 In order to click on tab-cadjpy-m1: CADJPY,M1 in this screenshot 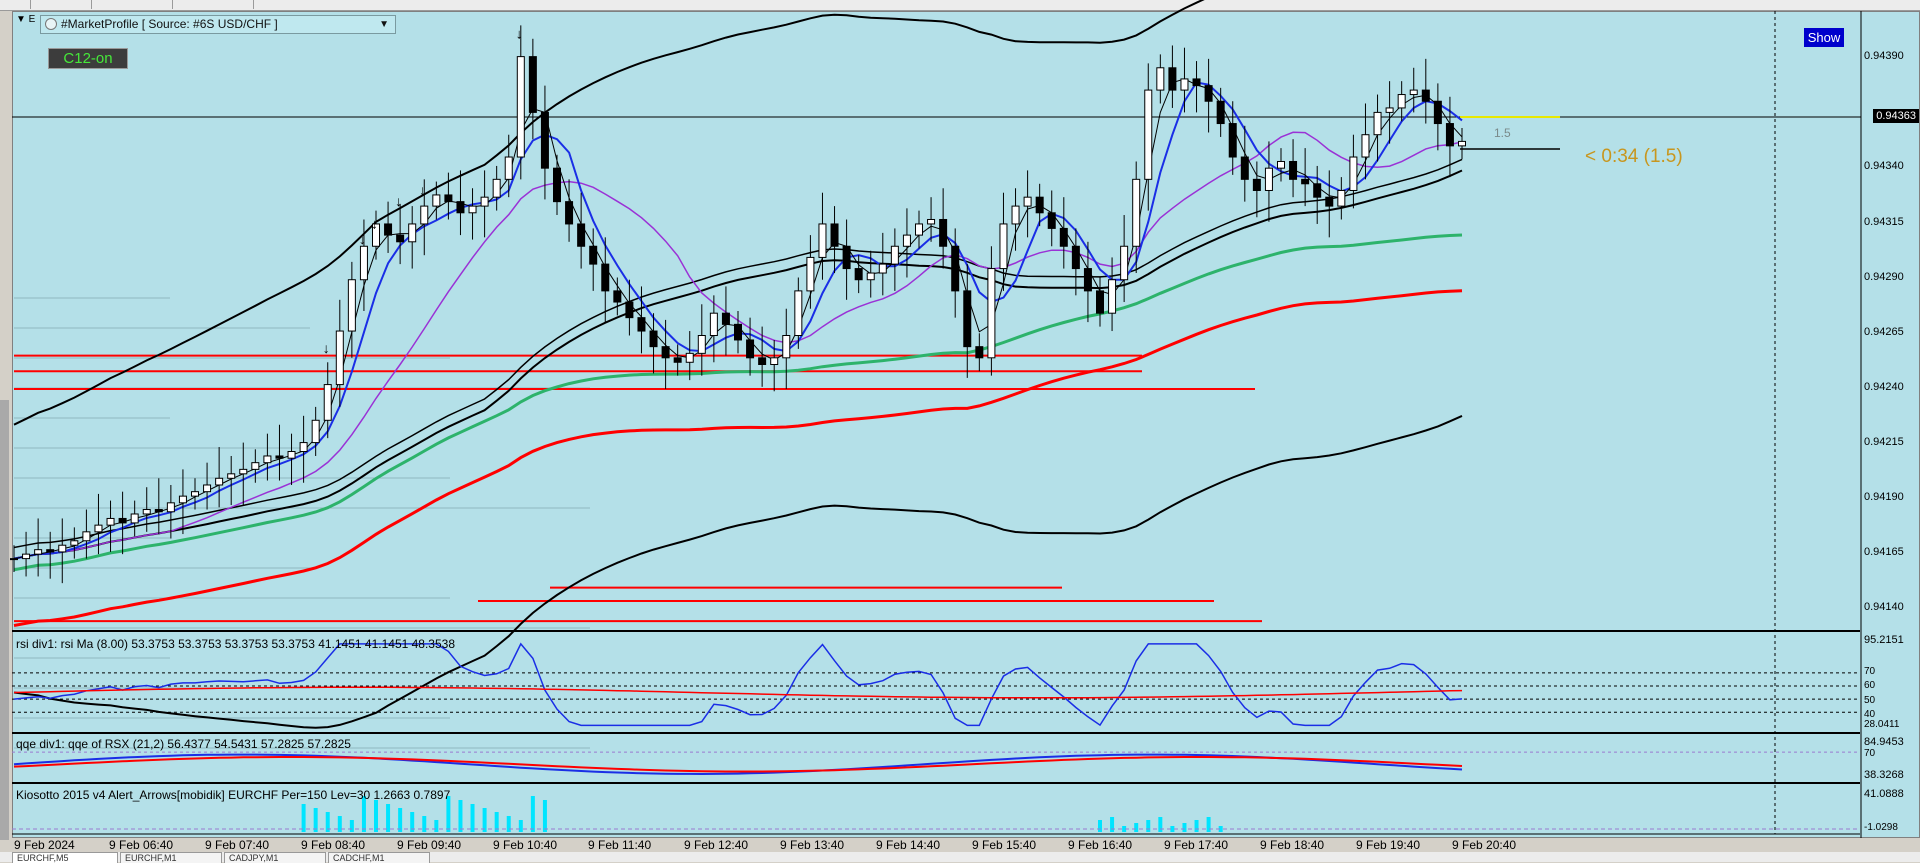, I will do `click(275, 857)`.